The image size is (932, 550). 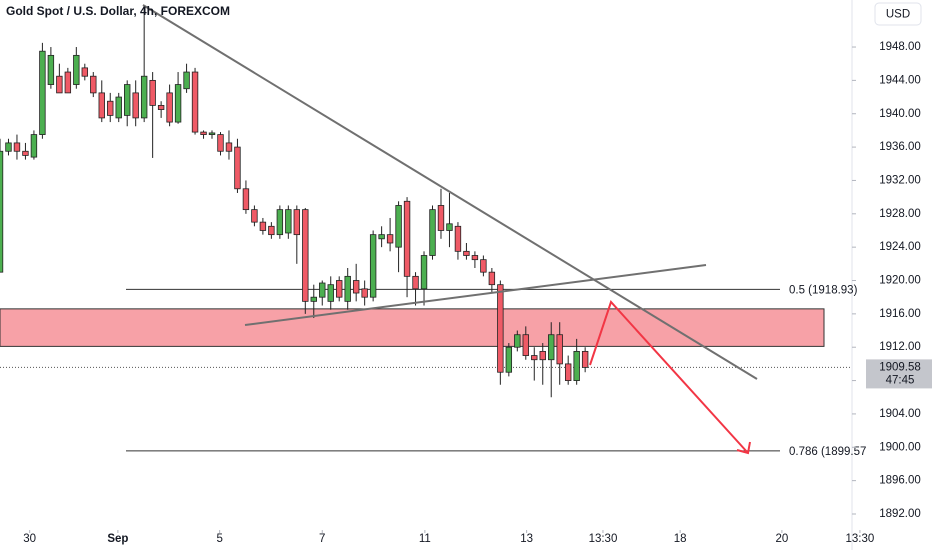 What do you see at coordinates (900, 247) in the screenshot?
I see `y-tick-label: 1924.00` at bounding box center [900, 247].